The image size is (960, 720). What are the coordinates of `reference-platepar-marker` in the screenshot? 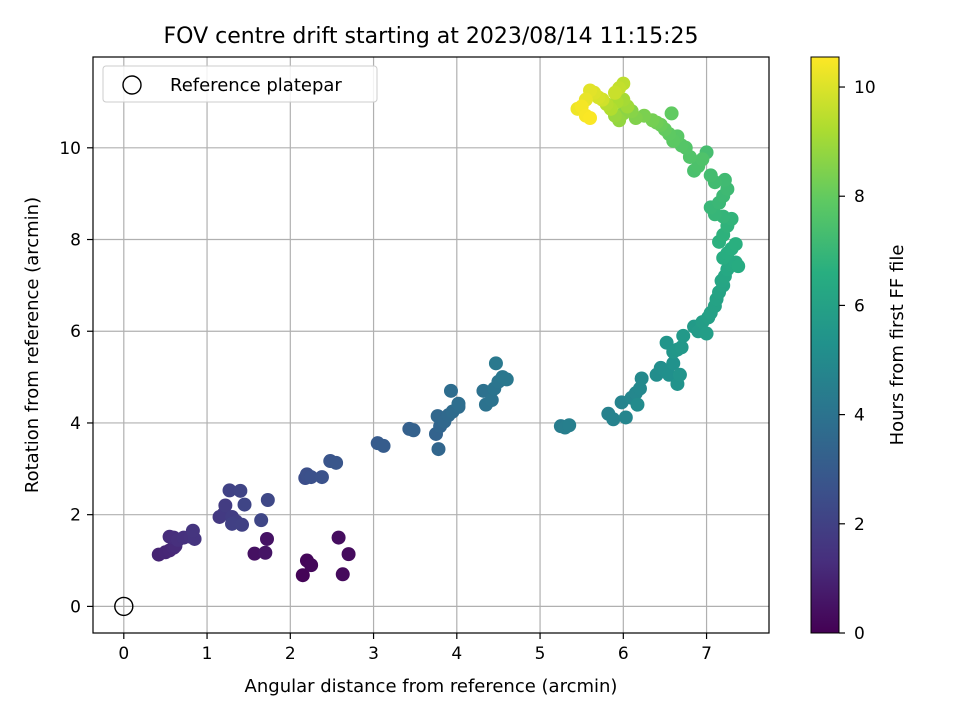 It's located at (124, 606).